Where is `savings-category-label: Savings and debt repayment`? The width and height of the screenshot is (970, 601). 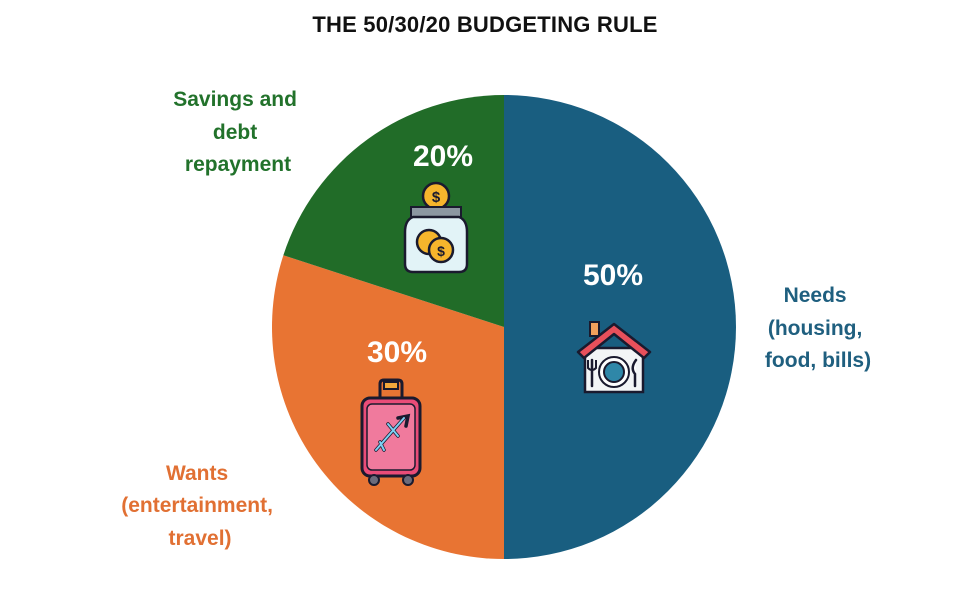 savings-category-label: Savings and debt repayment is located at coordinates (238, 132).